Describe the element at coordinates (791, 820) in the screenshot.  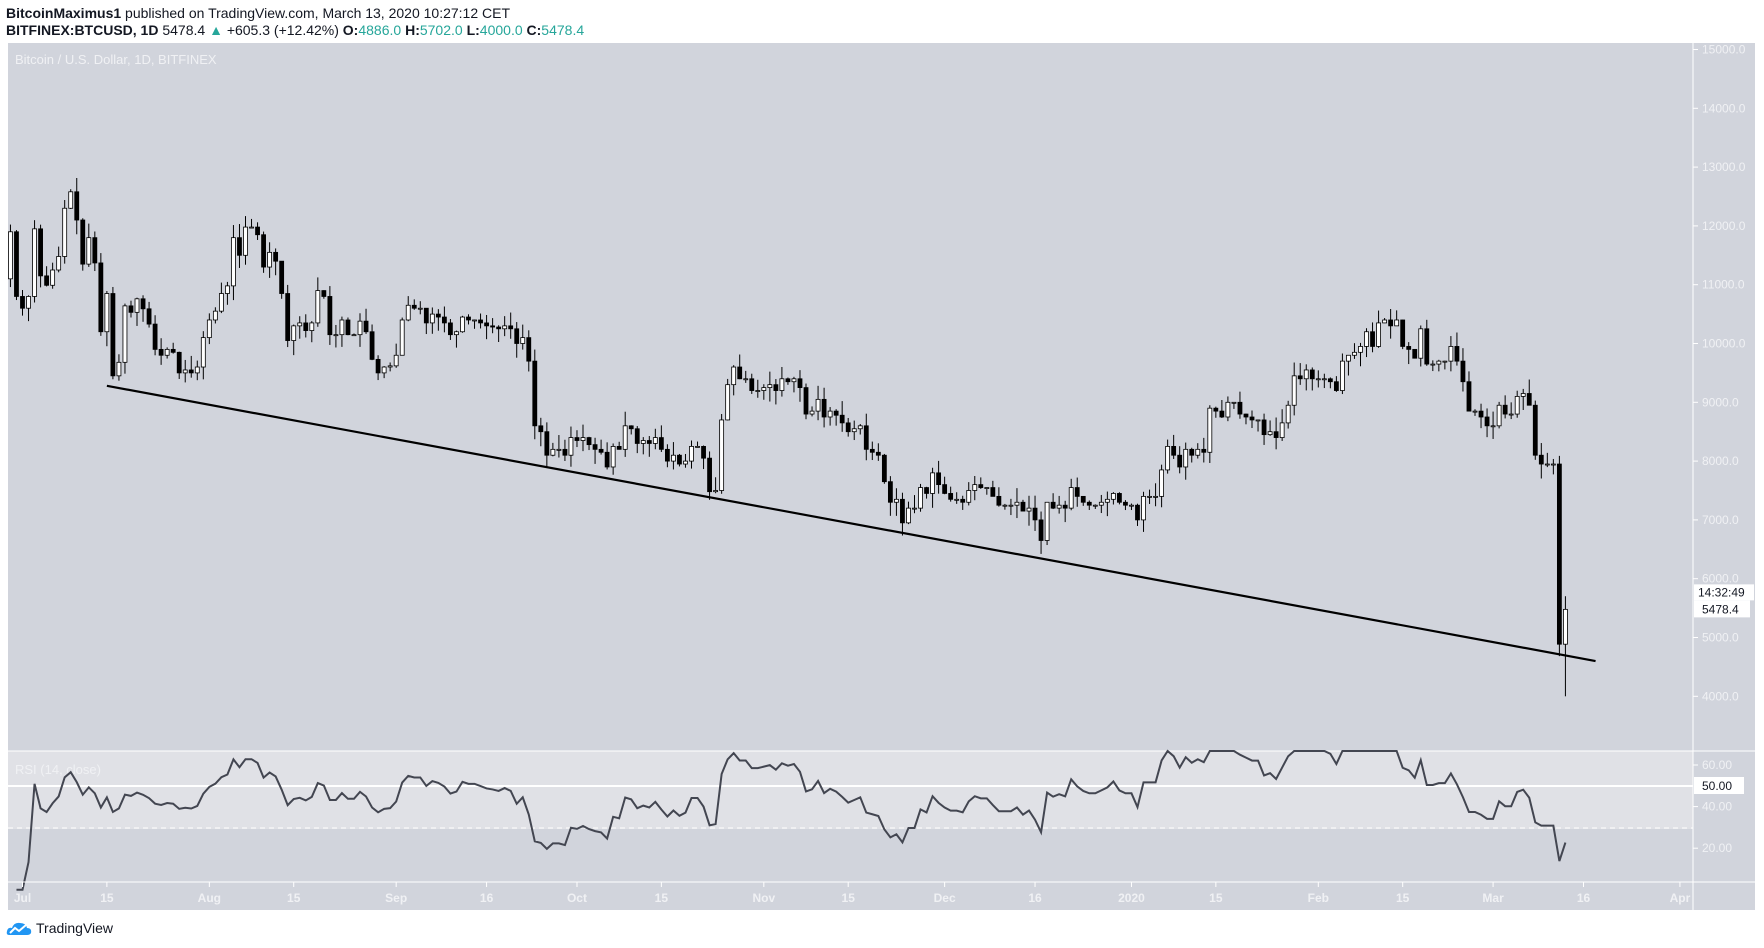
I see `rsi-line` at that location.